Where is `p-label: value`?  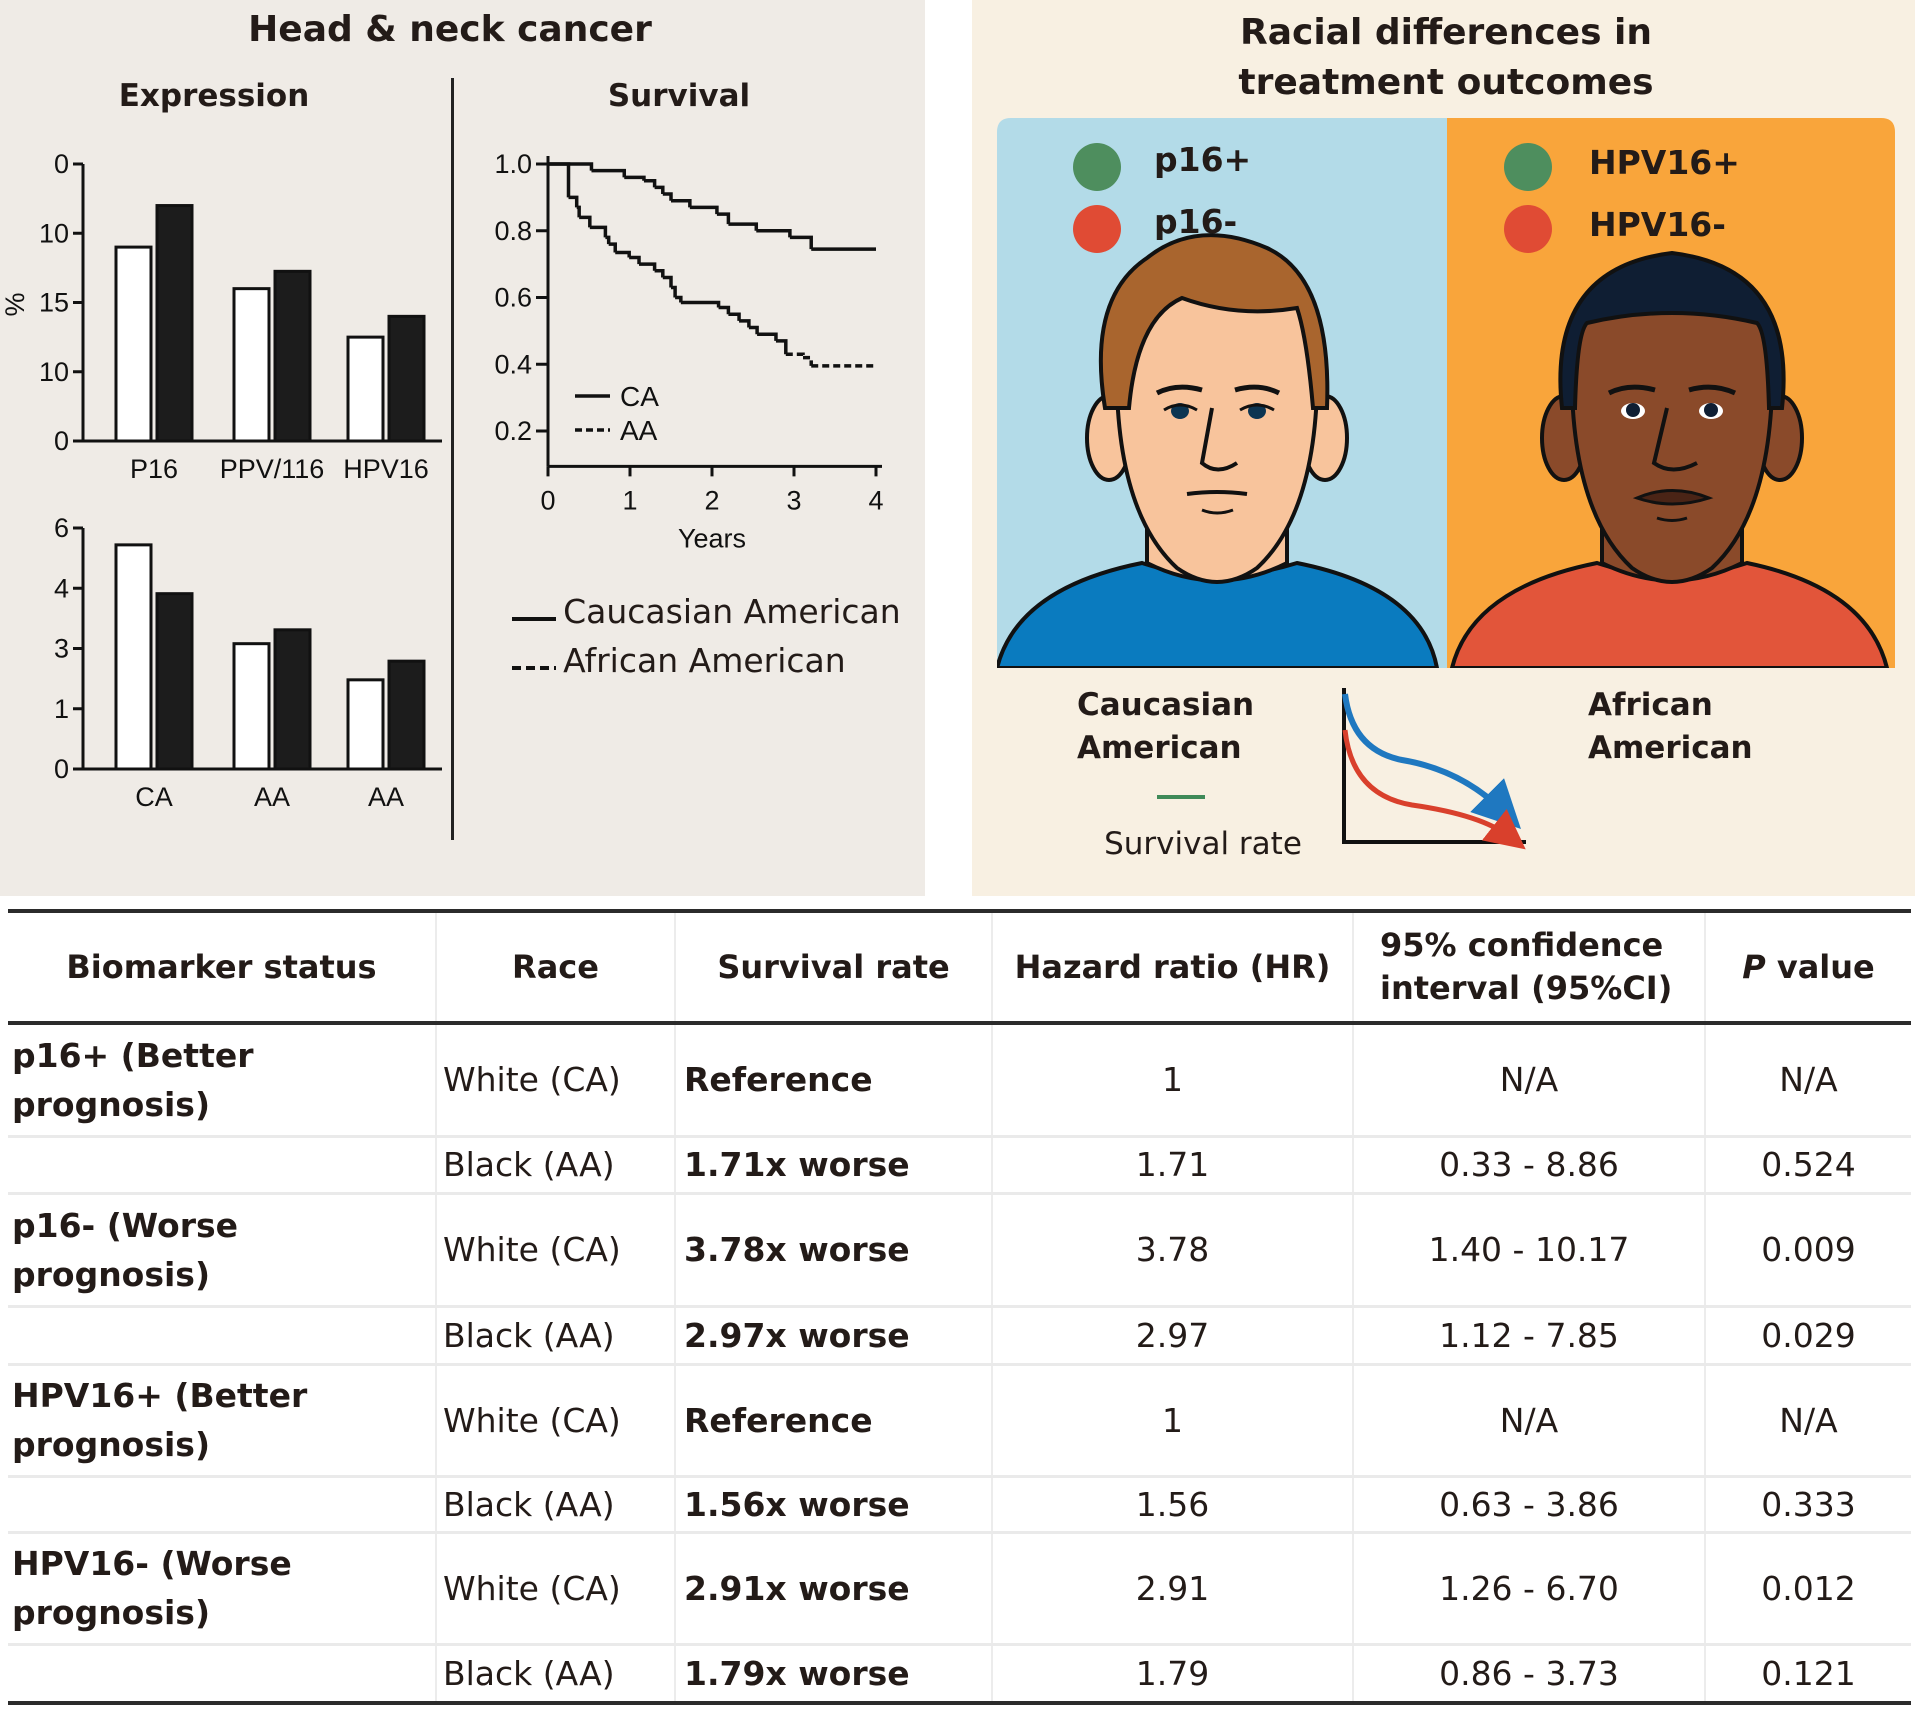
p-label: value is located at coordinates (1820, 966).